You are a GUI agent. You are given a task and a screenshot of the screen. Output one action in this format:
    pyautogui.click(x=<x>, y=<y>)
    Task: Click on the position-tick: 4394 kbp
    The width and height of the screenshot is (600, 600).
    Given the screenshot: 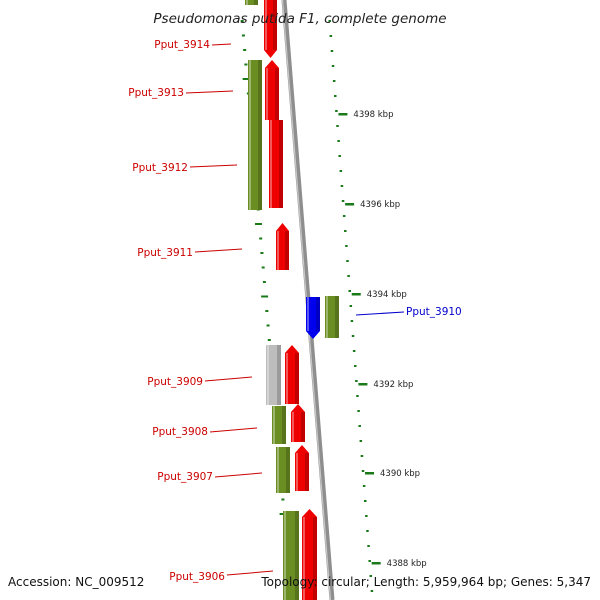 What is the action you would take?
    pyautogui.click(x=379, y=295)
    